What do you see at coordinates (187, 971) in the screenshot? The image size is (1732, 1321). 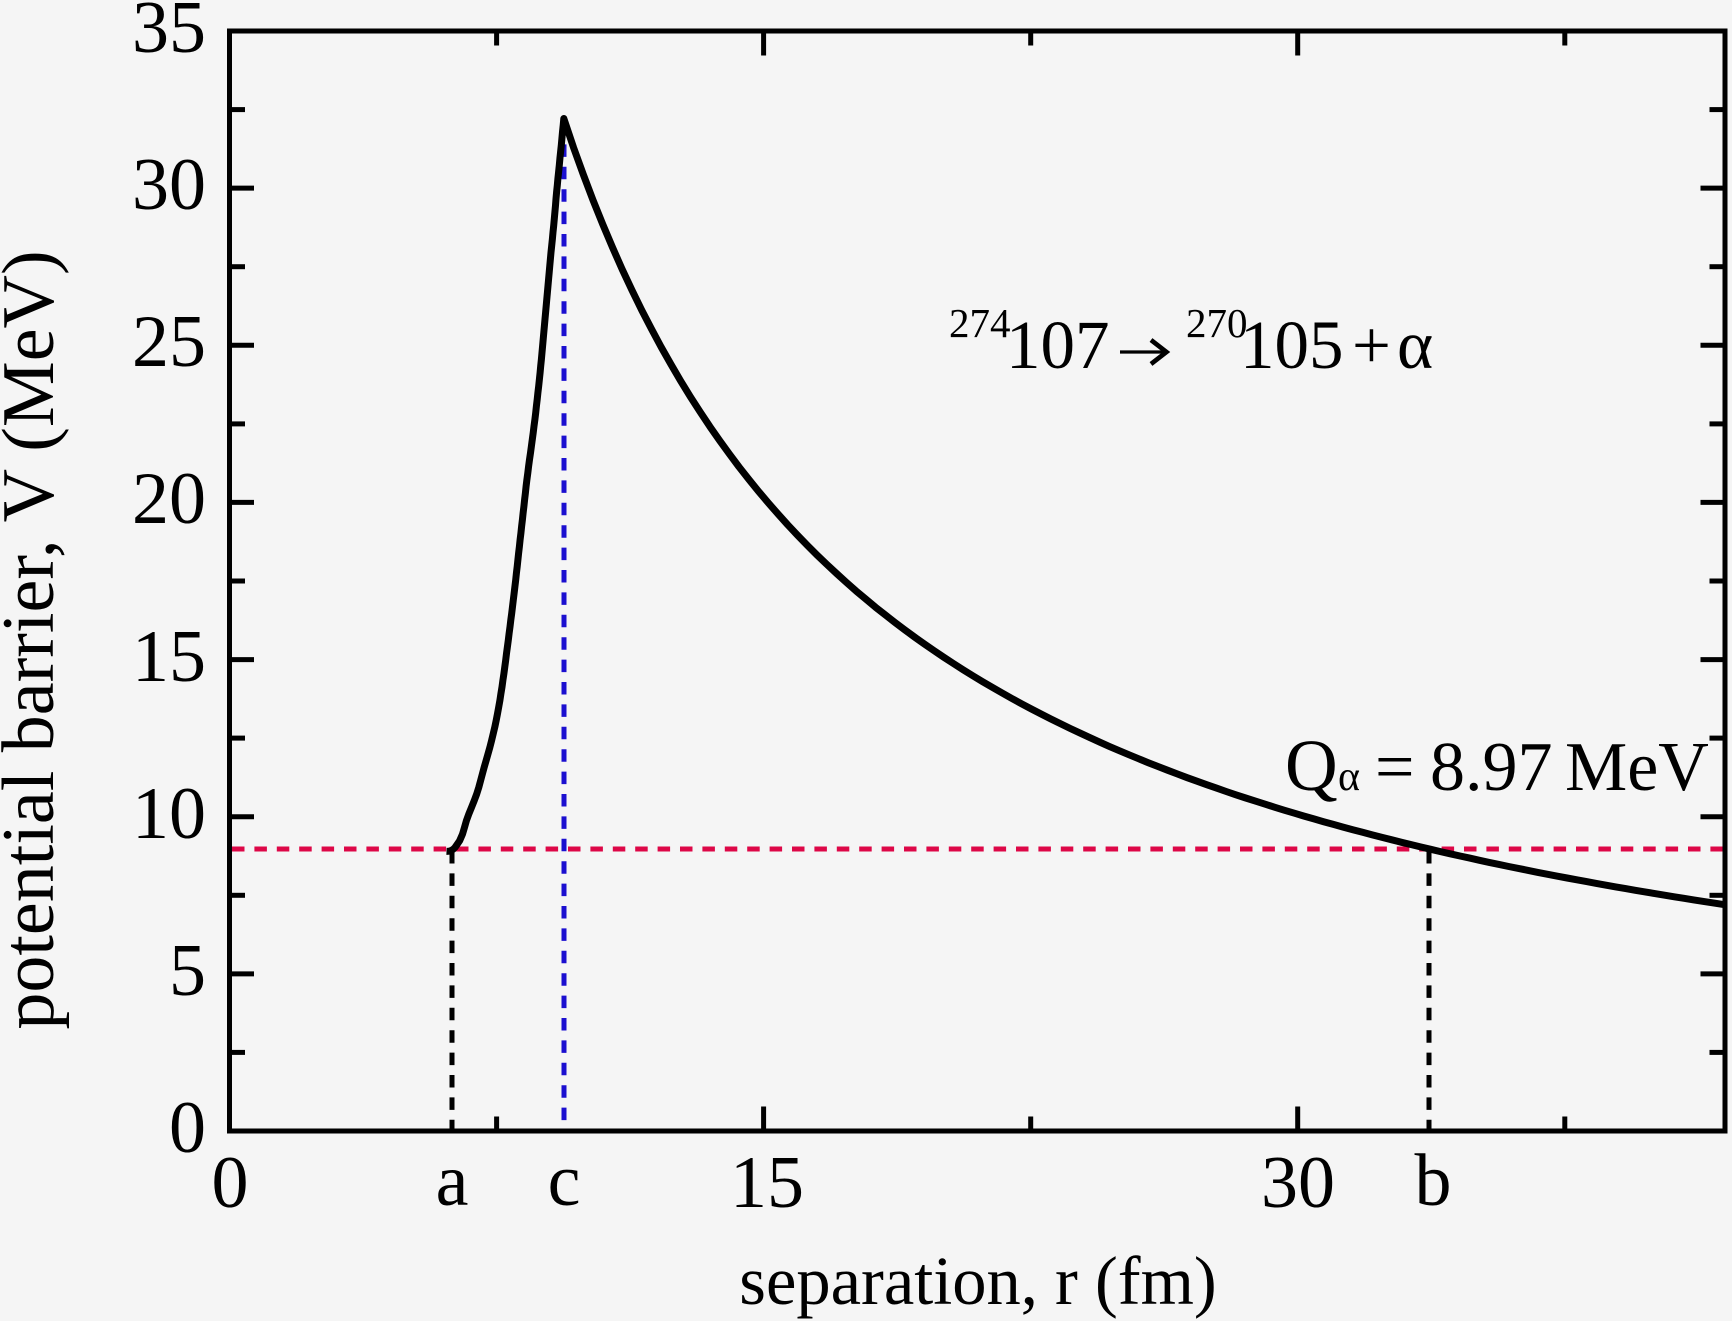 I see `svg-text: 5` at bounding box center [187, 971].